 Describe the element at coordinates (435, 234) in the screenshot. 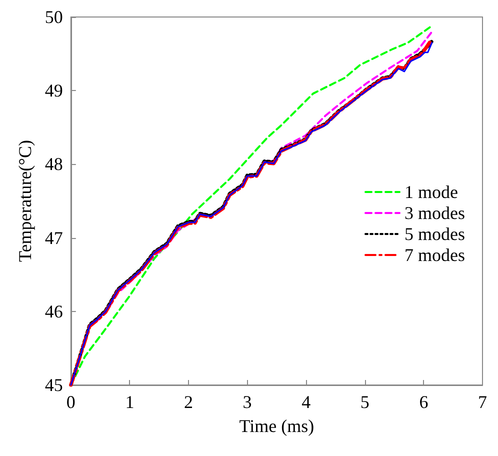

I see `legend-label: 5 modes` at that location.